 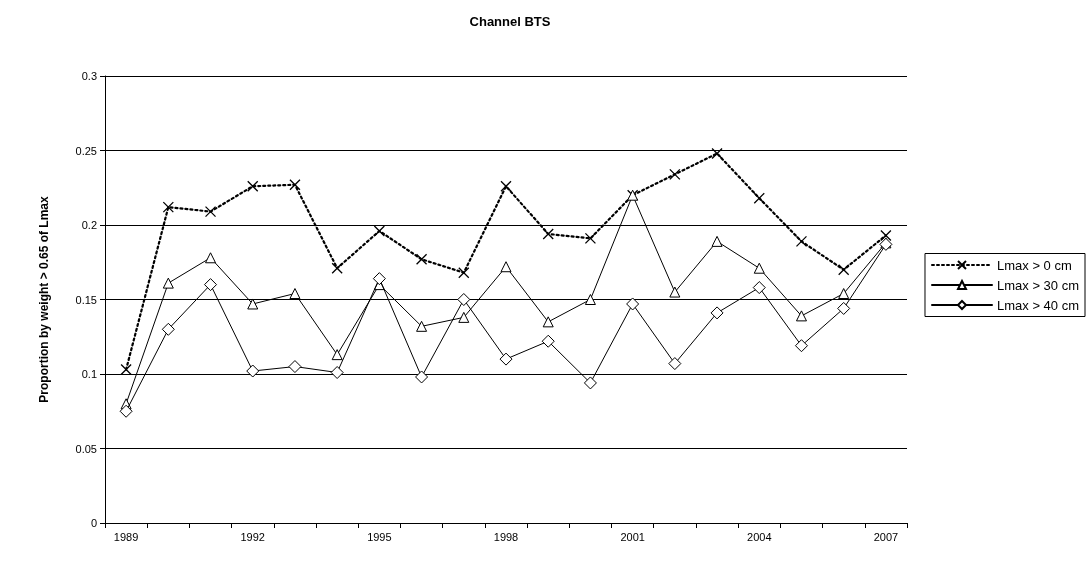 I want to click on y-axis-title: Proportion by weight > 0.65 of Lmax, so click(x=44, y=299).